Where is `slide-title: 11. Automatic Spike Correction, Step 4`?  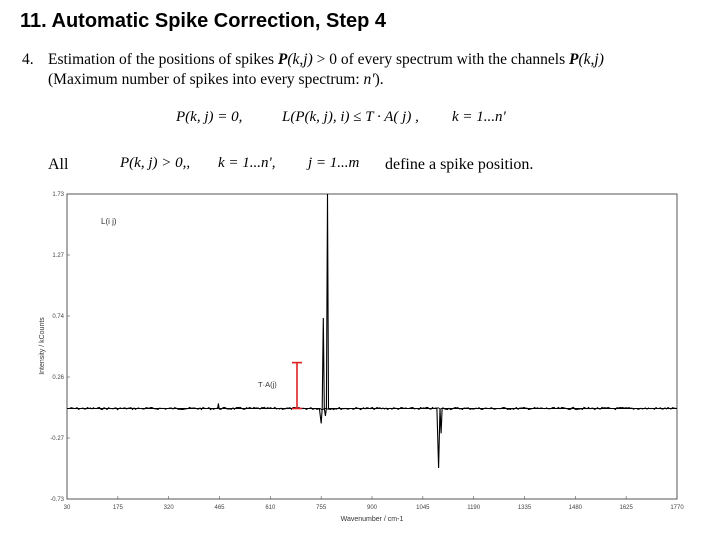
slide-title: 11. Automatic Spike Correction, Step 4 is located at coordinates (203, 21).